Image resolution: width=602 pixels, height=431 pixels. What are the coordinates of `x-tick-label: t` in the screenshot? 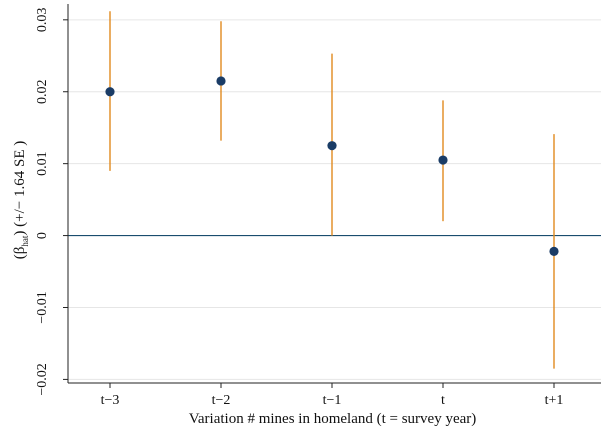 It's located at (443, 400).